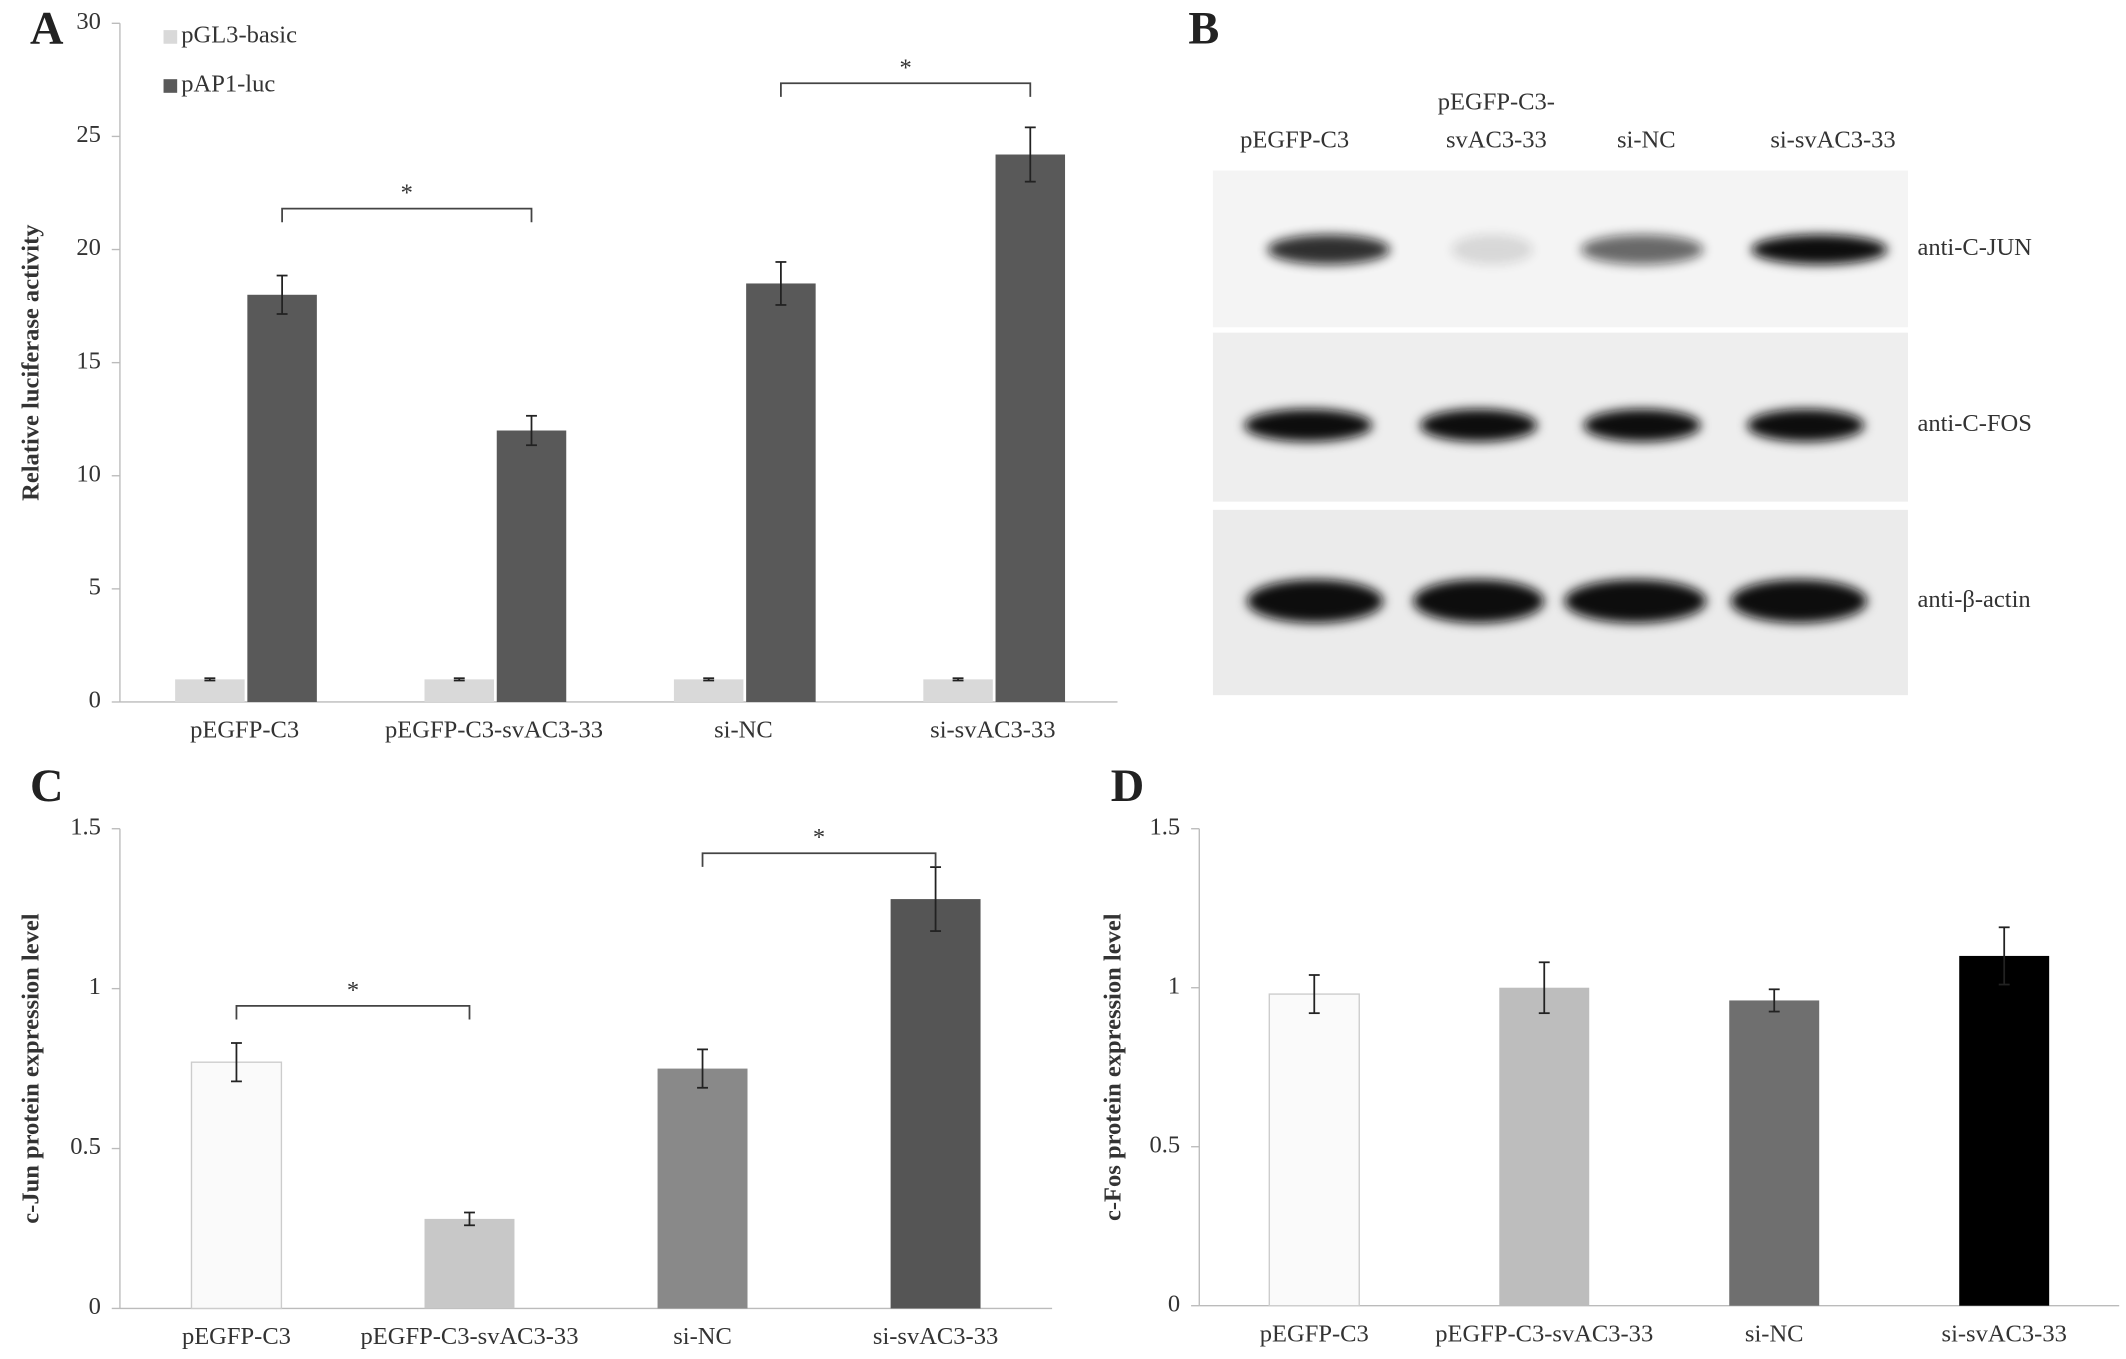  I want to click on lane-label: si-svAC3-33, so click(1832, 139).